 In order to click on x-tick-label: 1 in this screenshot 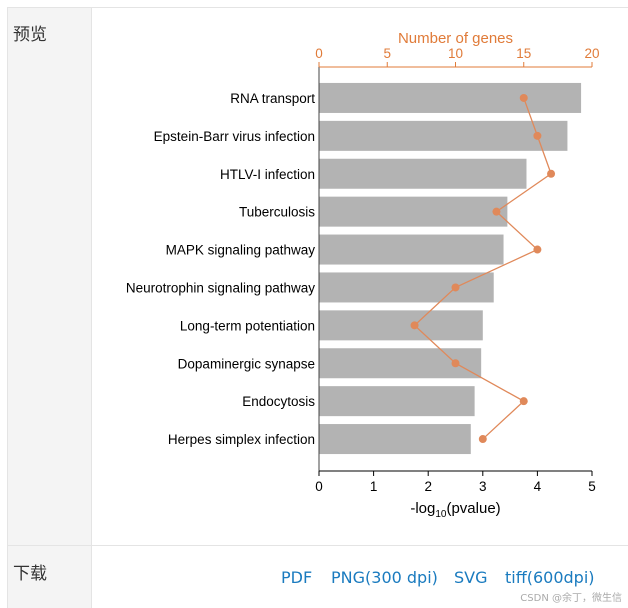, I will do `click(374, 486)`.